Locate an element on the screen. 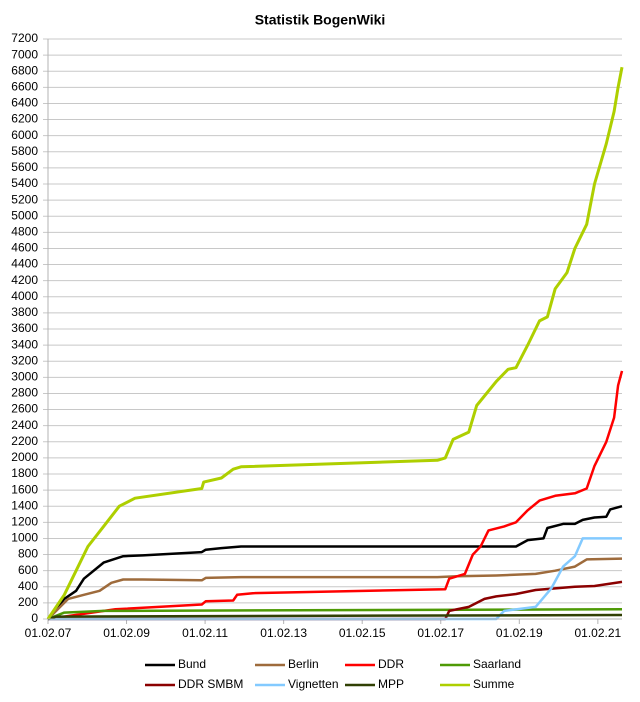  y-tick-label: 5600 is located at coordinates (24, 167).